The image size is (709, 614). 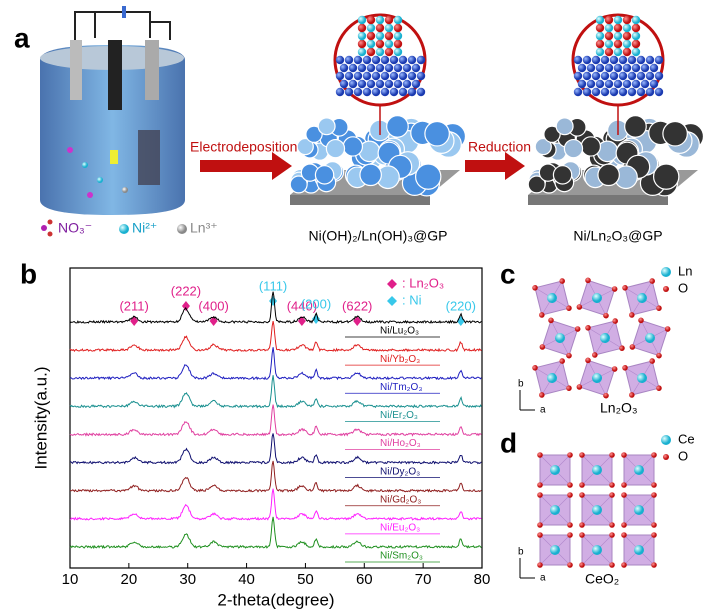 What do you see at coordinates (246, 166) in the screenshot?
I see `arrow` at bounding box center [246, 166].